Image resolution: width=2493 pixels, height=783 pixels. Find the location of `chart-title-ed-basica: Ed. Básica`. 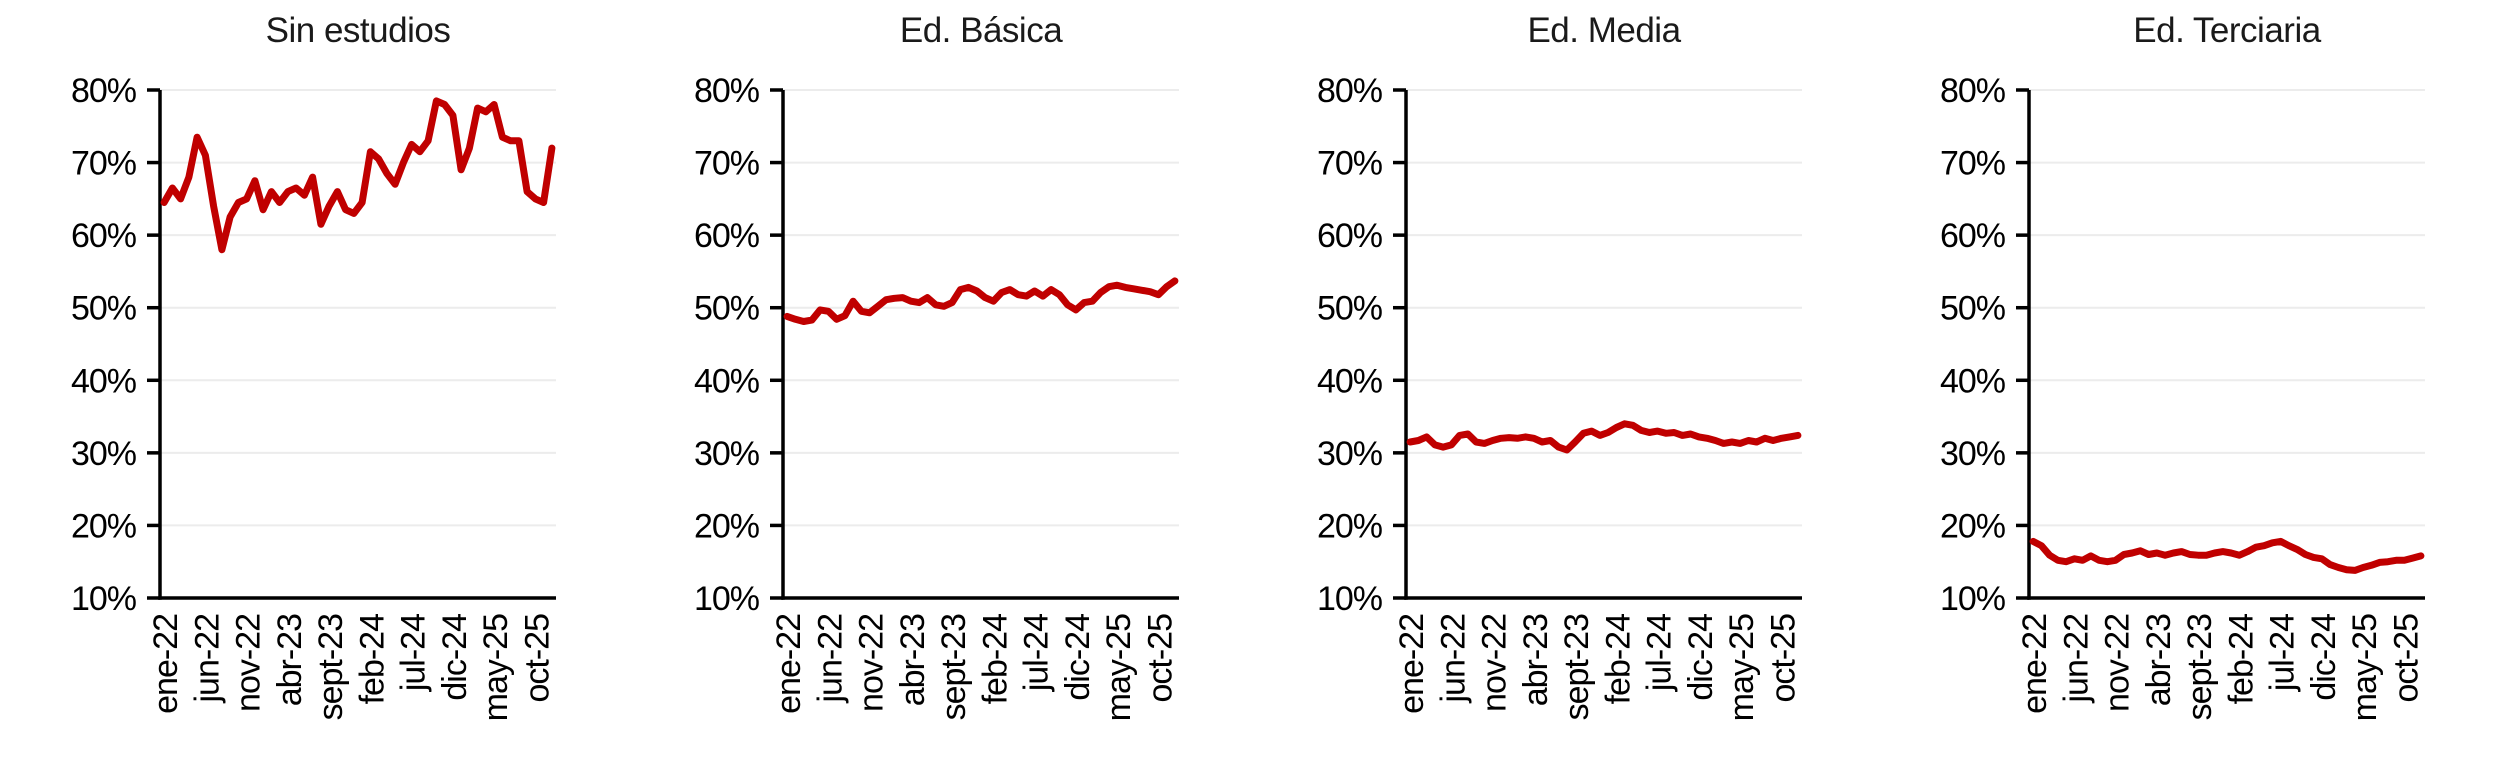

chart-title-ed-basica: Ed. Básica is located at coordinates (981, 30).